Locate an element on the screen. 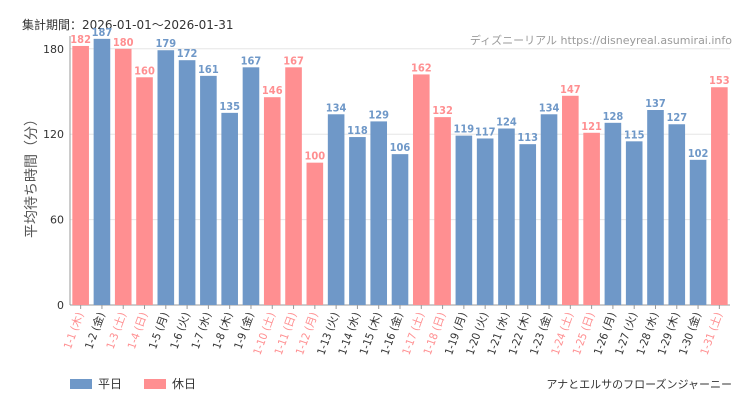  value-label: 115 is located at coordinates (634, 134).